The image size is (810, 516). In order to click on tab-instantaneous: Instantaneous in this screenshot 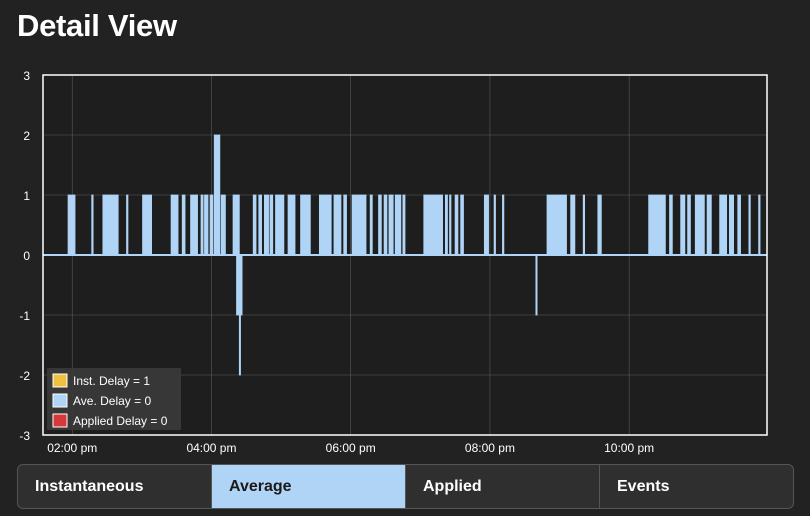, I will do `click(115, 486)`.